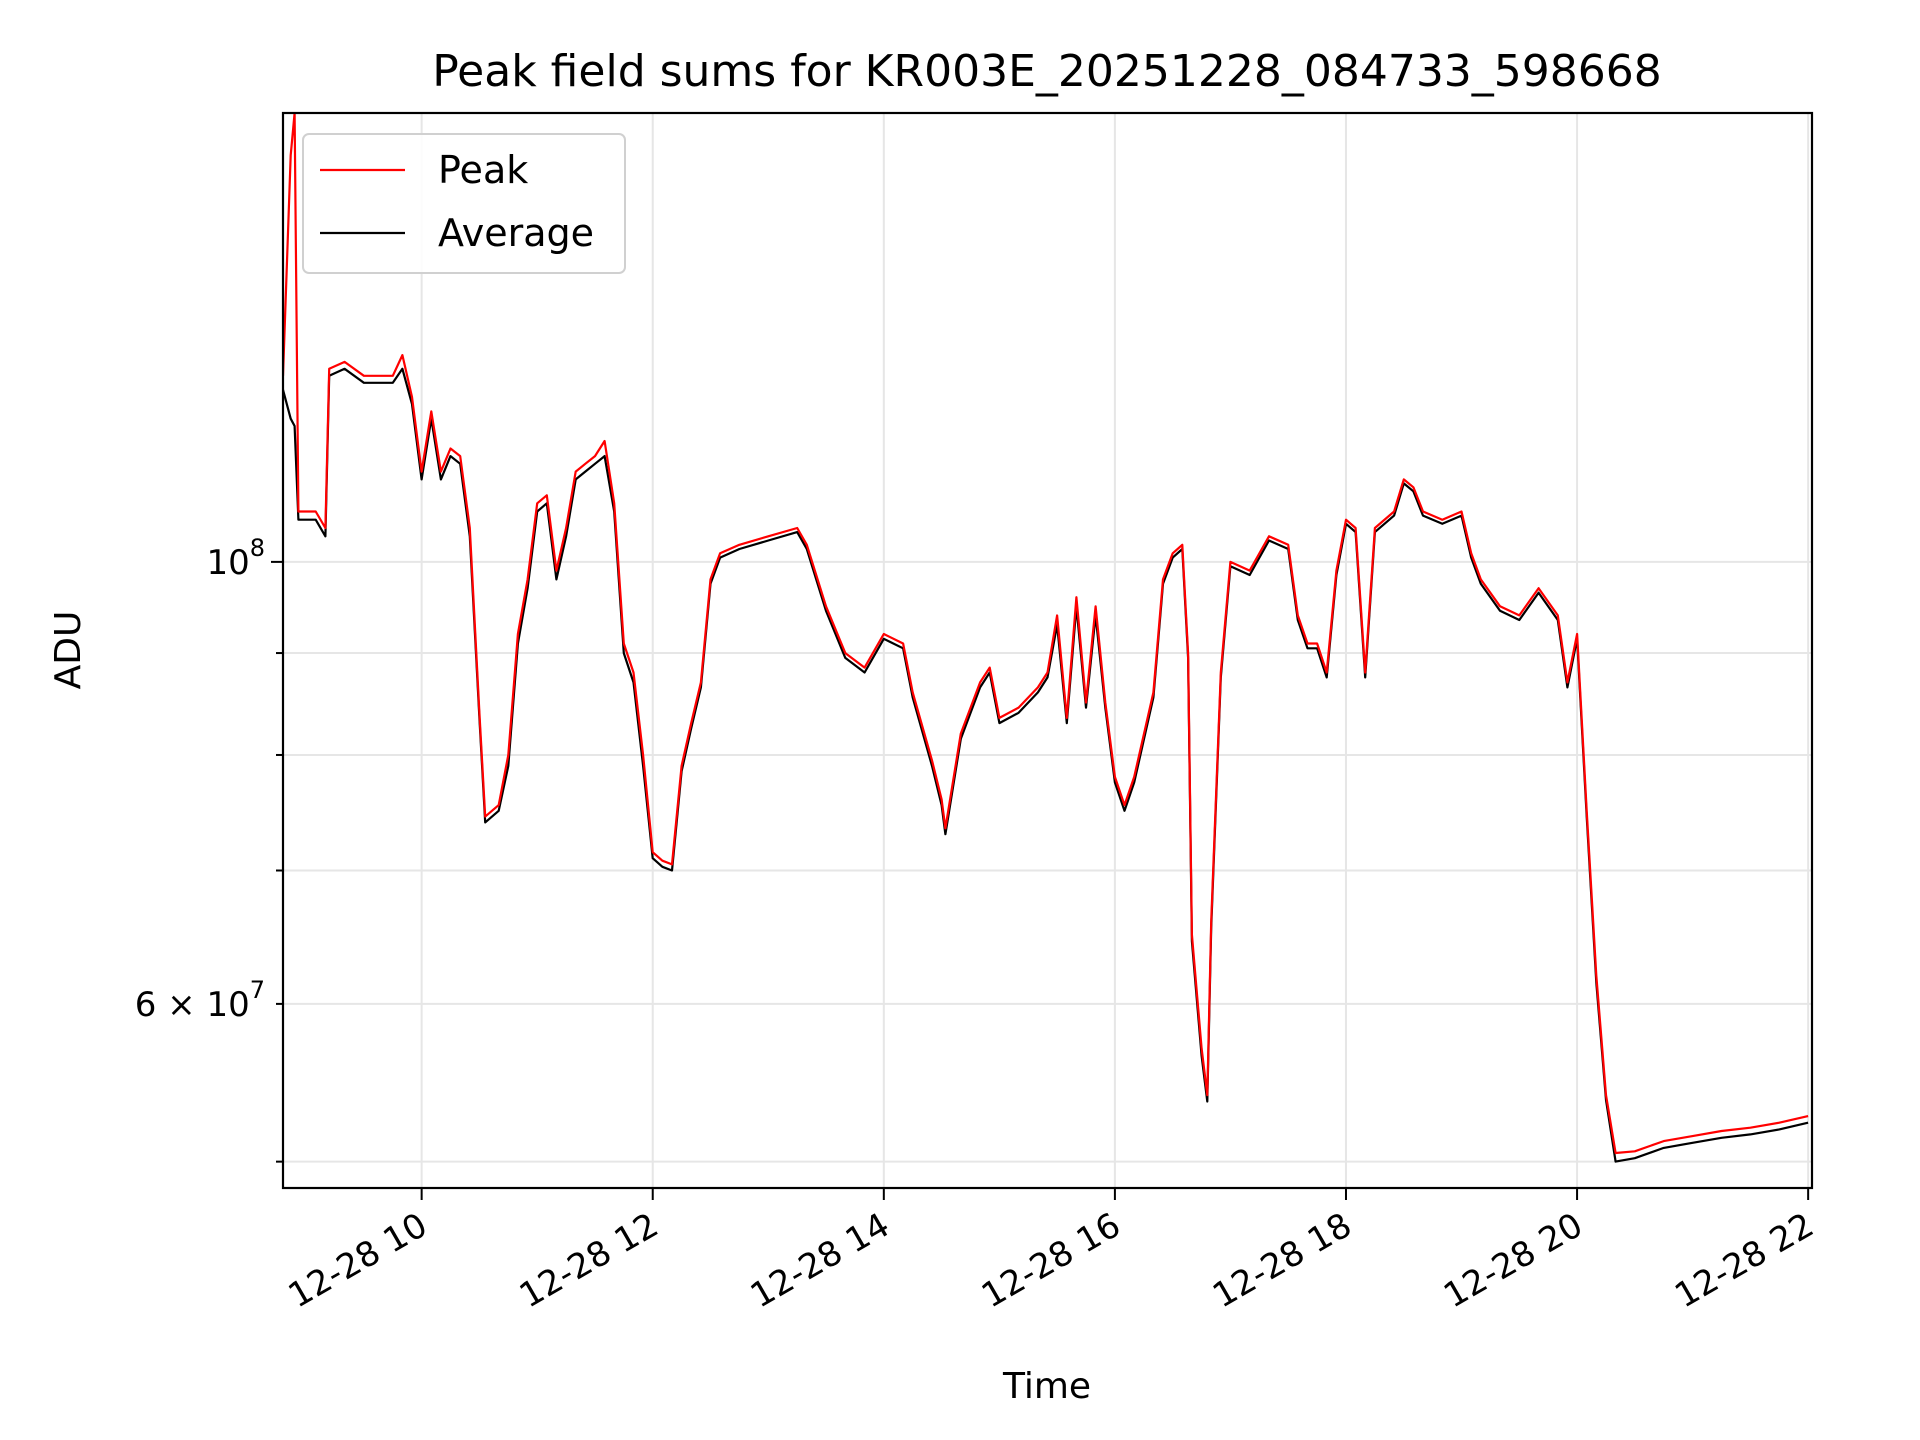  Describe the element at coordinates (516, 233) in the screenshot. I see `legend-label-average: Average` at that location.